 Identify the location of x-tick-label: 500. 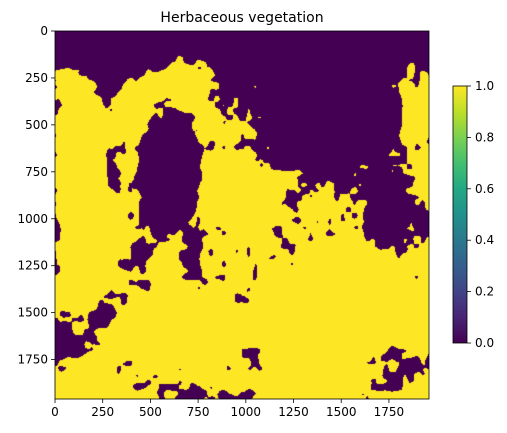
(150, 412).